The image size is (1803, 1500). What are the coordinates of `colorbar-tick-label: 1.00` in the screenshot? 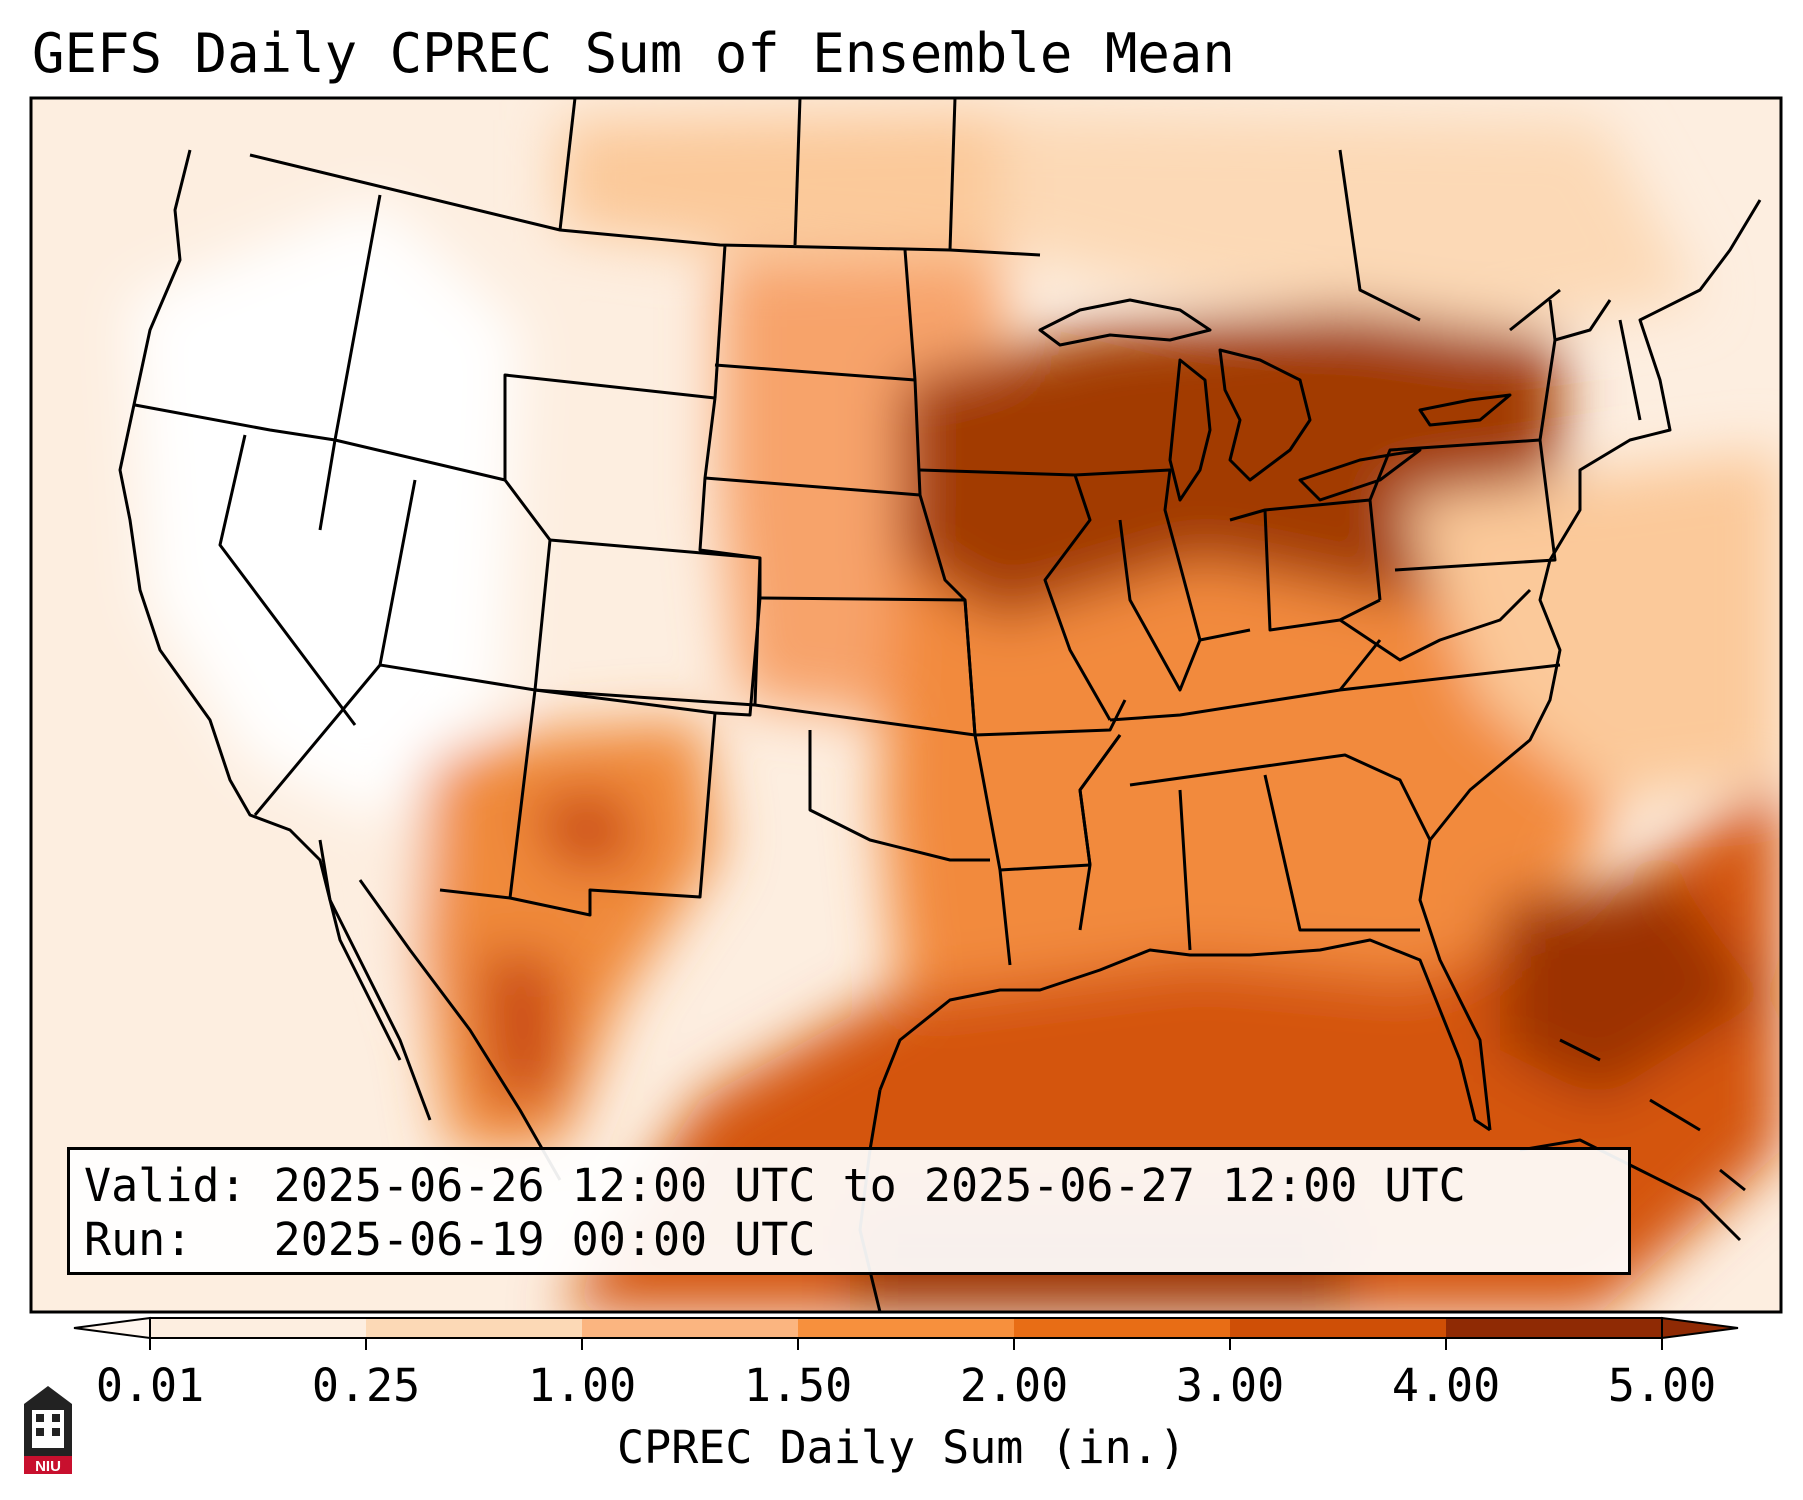 It's located at (582, 1385).